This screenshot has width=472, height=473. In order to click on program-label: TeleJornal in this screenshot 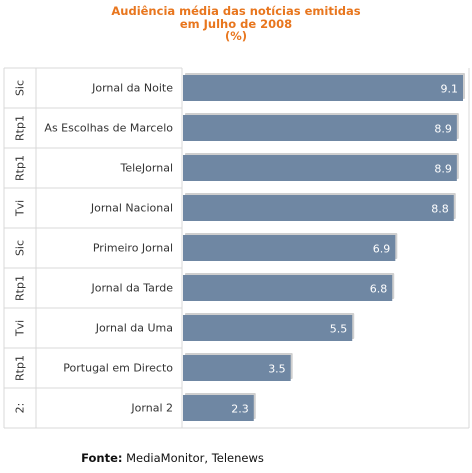, I will do `click(146, 168)`.